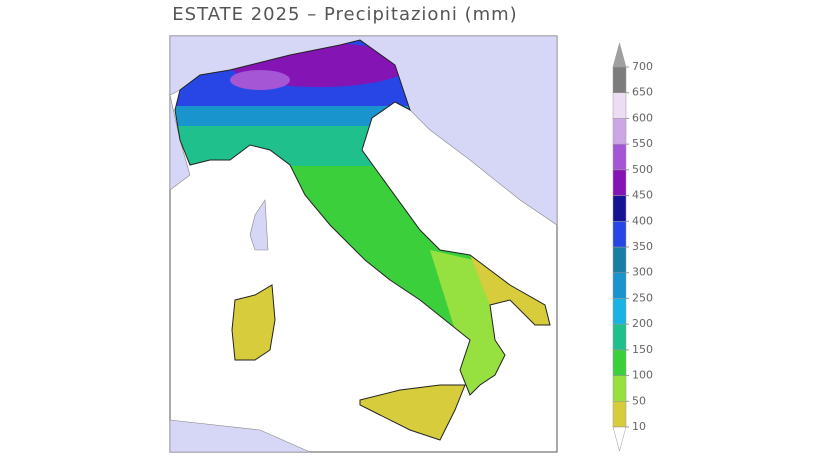  I want to click on colorbar-tick-label: 150, so click(642, 349).